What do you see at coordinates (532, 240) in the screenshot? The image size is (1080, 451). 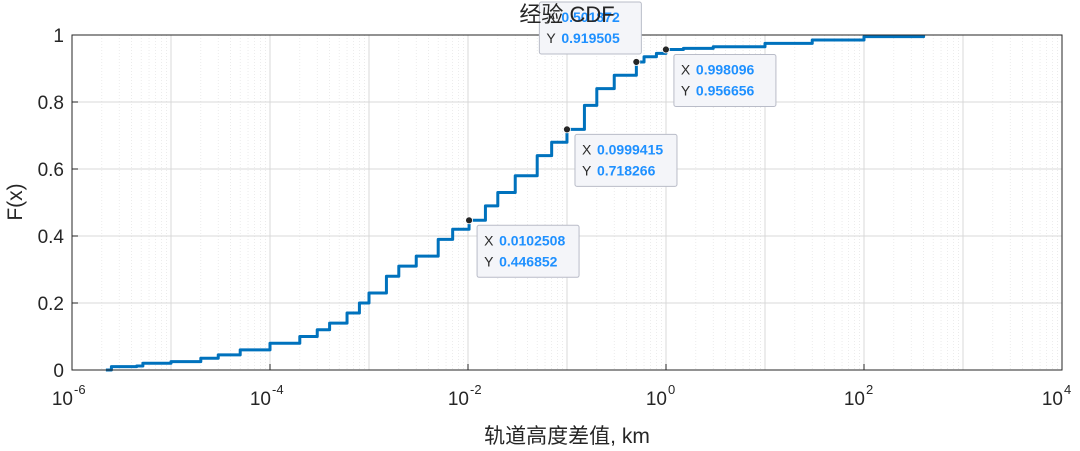 I see `datatip-x-value: 0.0102508` at bounding box center [532, 240].